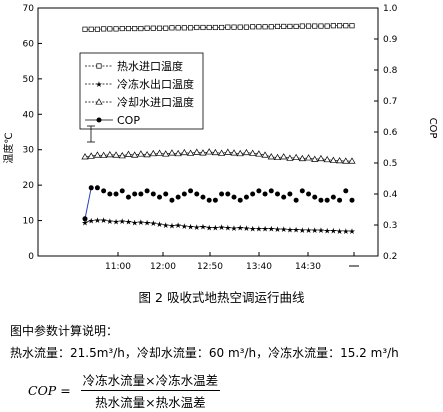 This screenshot has height=412, width=443. Describe the element at coordinates (64, 331) in the screenshot. I see `notes-heading: 图中参数计算说明：` at that location.